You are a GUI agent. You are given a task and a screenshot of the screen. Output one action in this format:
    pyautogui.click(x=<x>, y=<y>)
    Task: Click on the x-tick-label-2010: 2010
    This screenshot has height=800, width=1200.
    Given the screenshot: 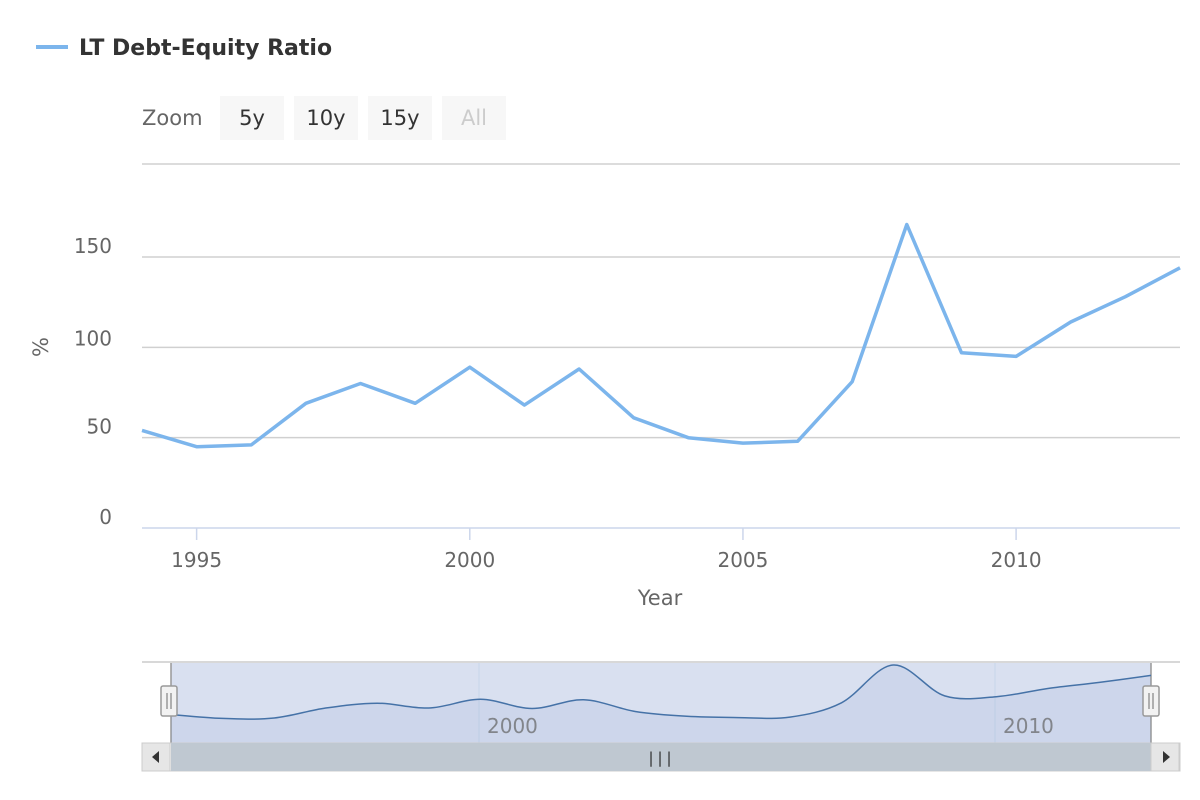 What is the action you would take?
    pyautogui.click(x=1016, y=560)
    